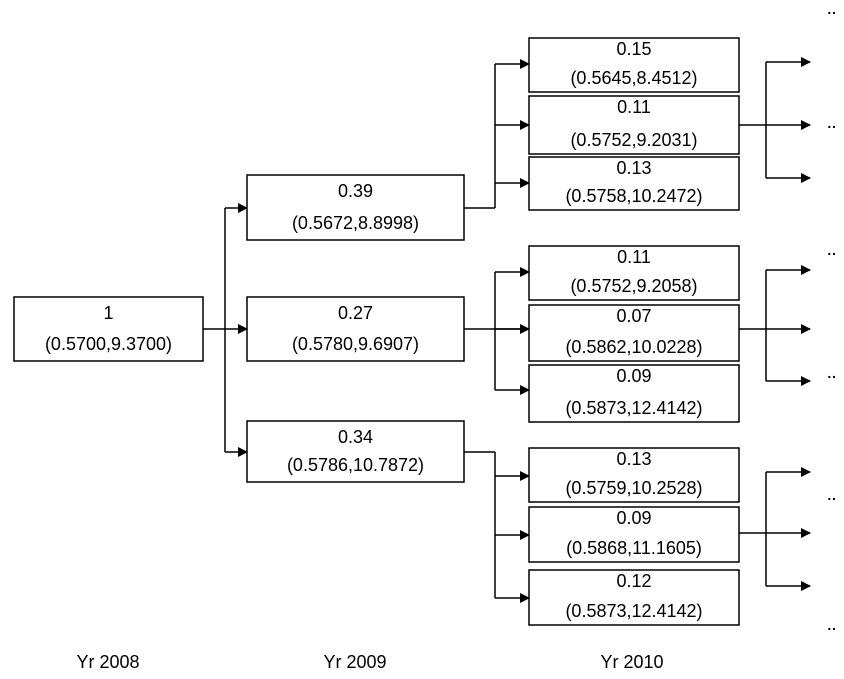 This screenshot has width=844, height=679. What do you see at coordinates (355, 313) in the screenshot?
I see `node-value: 0.27` at bounding box center [355, 313].